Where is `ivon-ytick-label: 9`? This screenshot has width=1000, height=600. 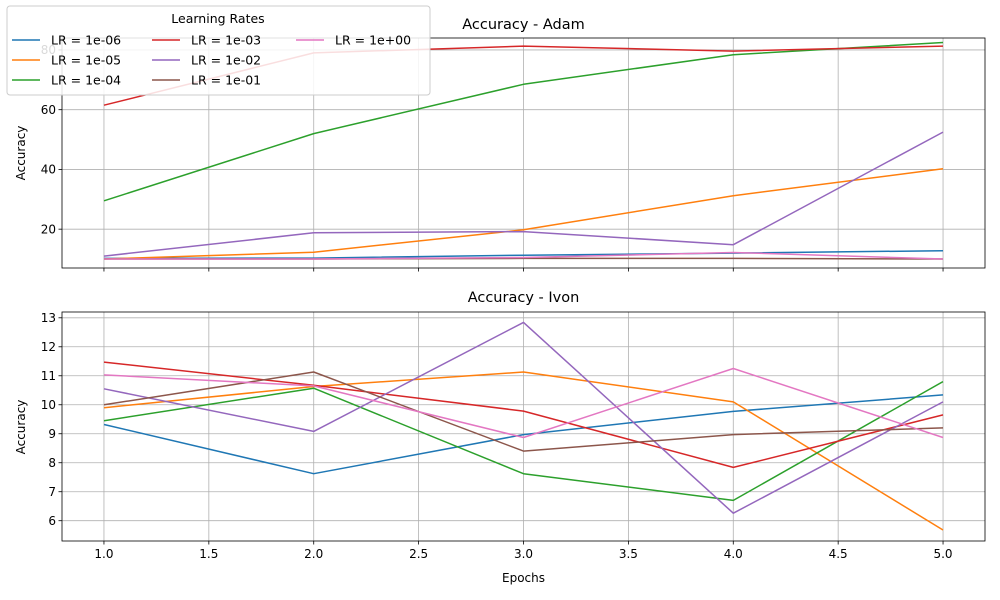 ivon-ytick-label: 9 is located at coordinates (52, 434).